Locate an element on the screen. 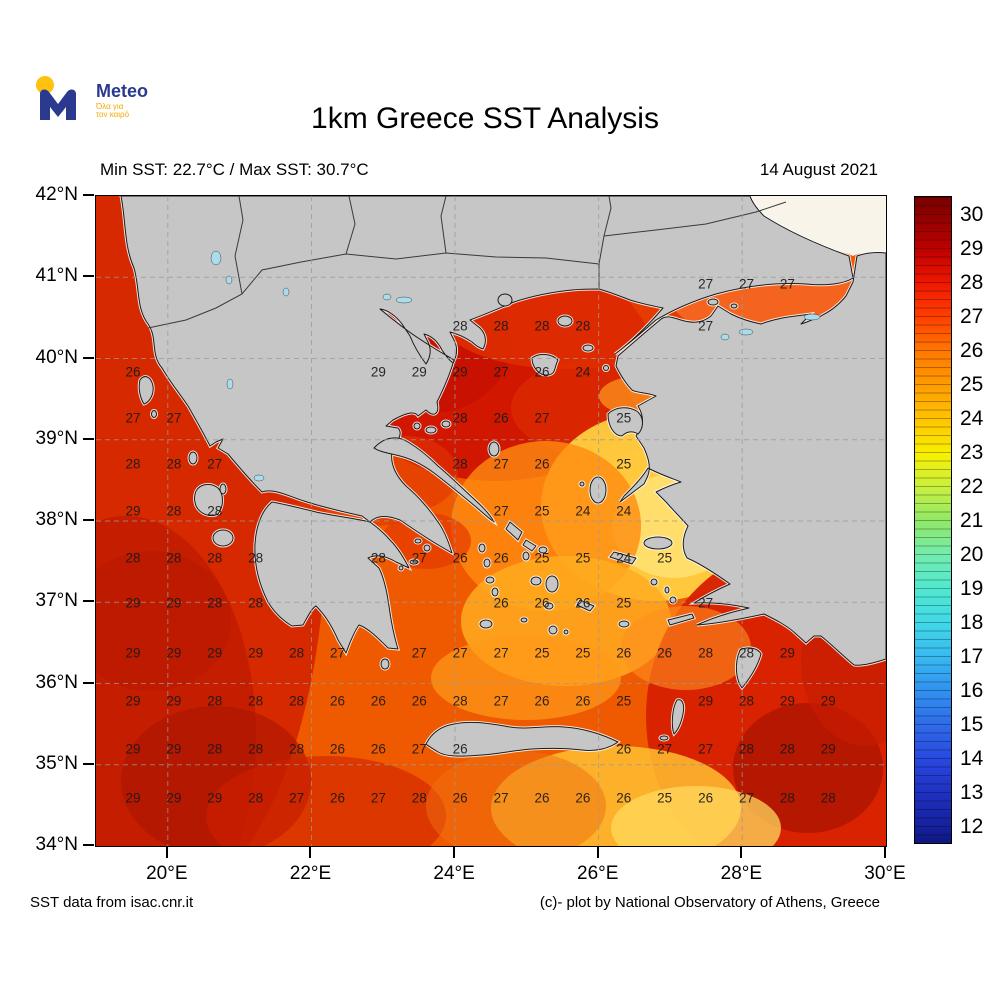 This screenshot has height=1000, width=1000. country-borders is located at coordinates (467, 262).